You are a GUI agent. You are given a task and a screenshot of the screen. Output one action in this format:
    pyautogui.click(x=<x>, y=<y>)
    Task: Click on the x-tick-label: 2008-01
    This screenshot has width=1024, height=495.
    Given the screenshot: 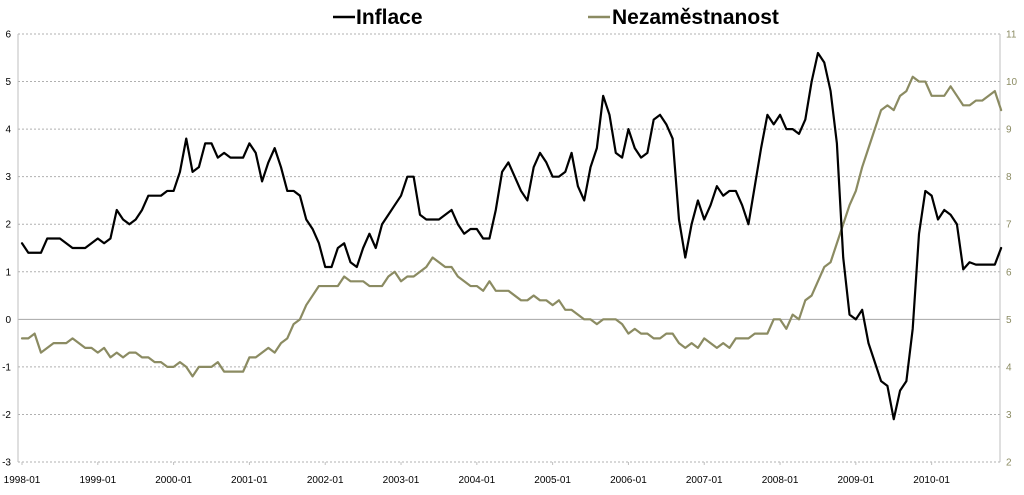 What is the action you would take?
    pyautogui.click(x=780, y=480)
    